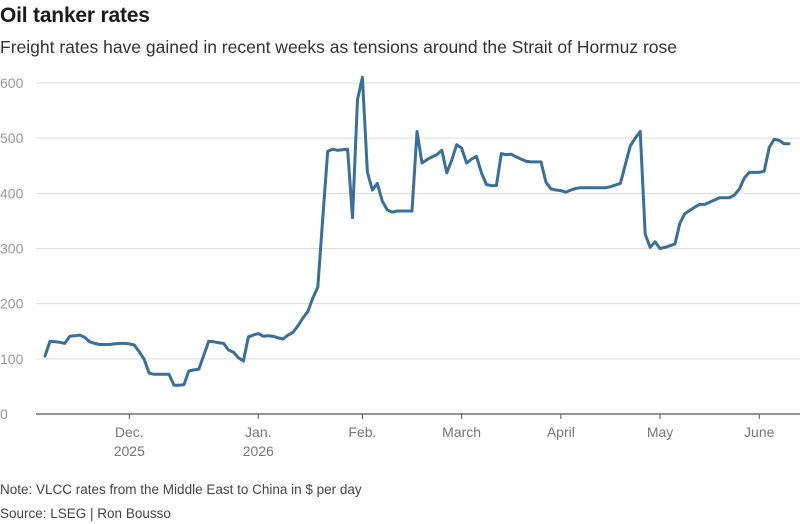 Image resolution: width=800 pixels, height=524 pixels. Describe the element at coordinates (12, 304) in the screenshot. I see `y-tick-label: 200` at that location.